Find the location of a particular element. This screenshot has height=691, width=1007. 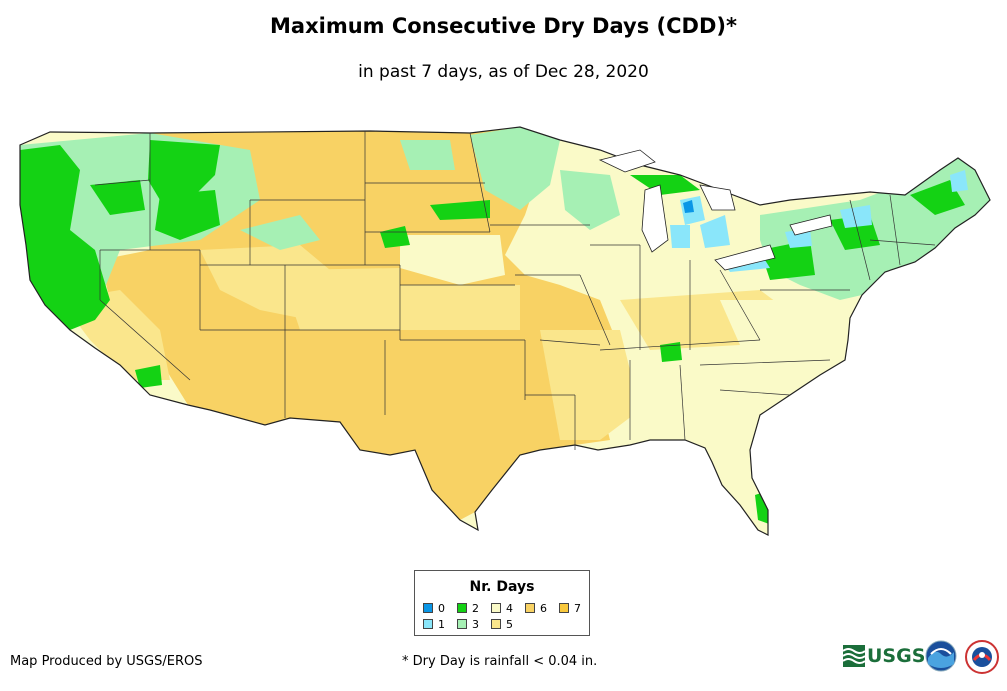

legend: Nr. Days 0 1 2 3 4 5 6 7 is located at coordinates (502, 603).